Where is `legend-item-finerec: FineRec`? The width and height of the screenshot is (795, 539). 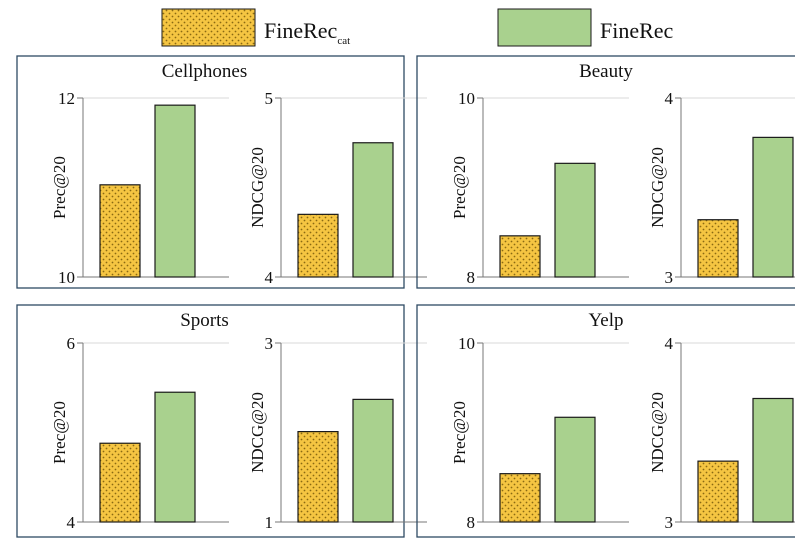 legend-item-finerec: FineRec is located at coordinates (585, 27).